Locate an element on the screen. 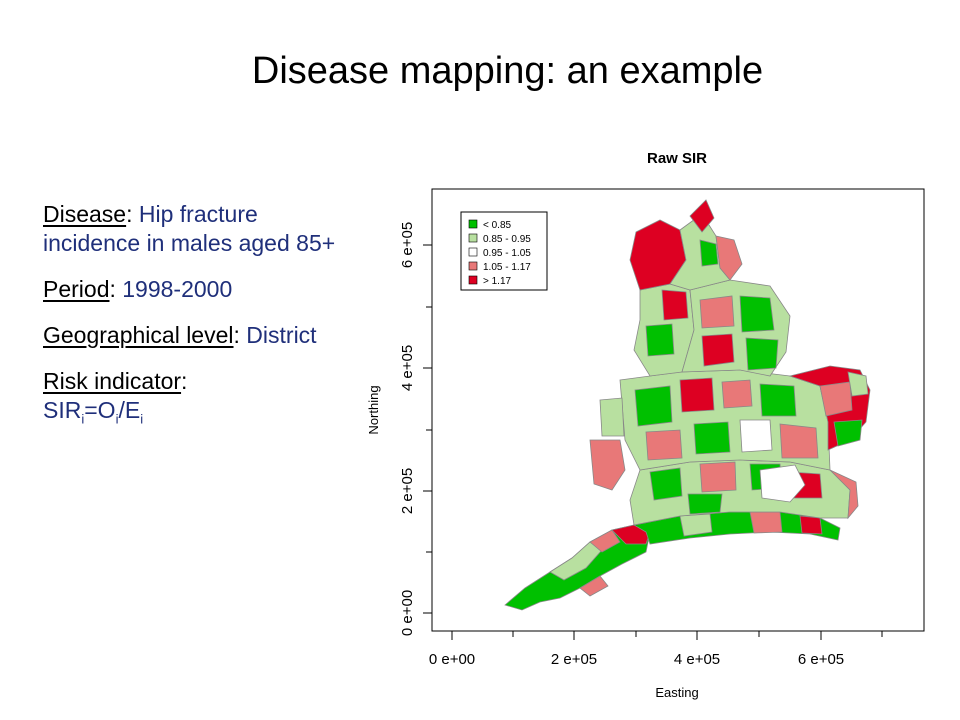 This screenshot has height=720, width=960. bullet-value: 1998-2000 is located at coordinates (177, 289).